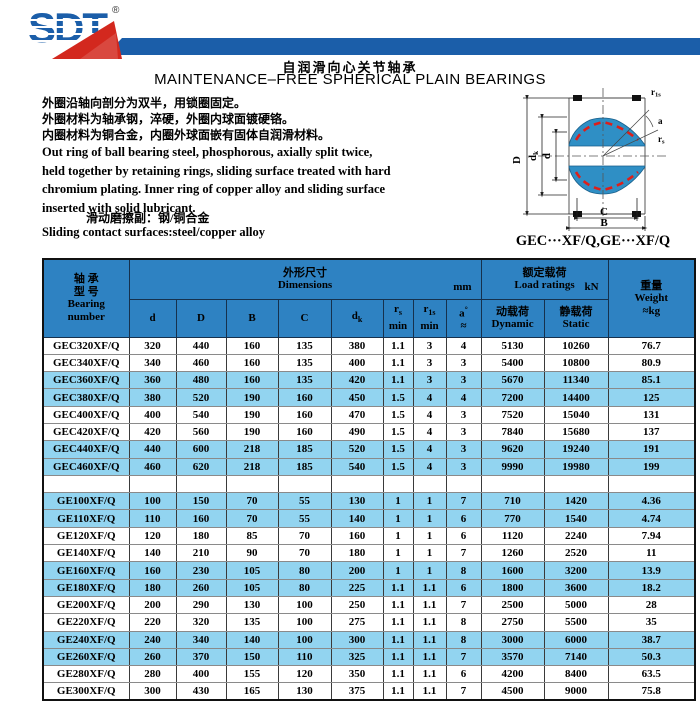  Describe the element at coordinates (86, 316) in the screenshot. I see `bearing-header-en: number` at that location.